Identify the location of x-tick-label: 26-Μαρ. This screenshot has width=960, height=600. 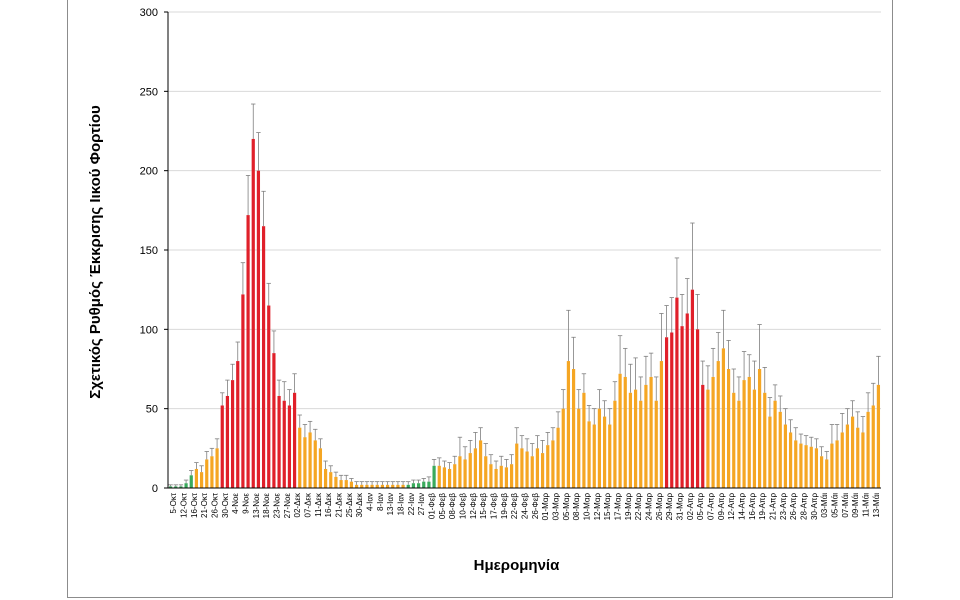
(659, 507).